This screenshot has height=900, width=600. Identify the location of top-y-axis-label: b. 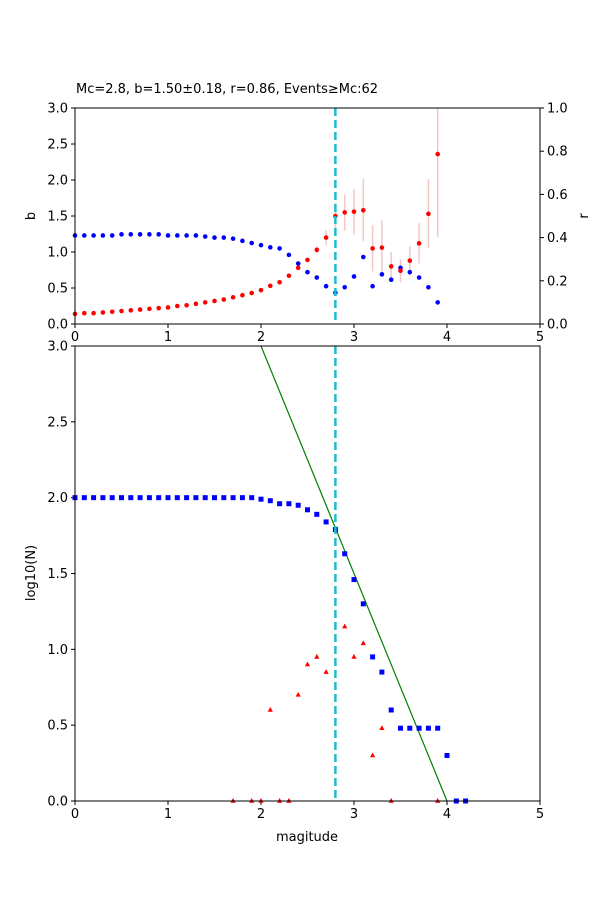
(31, 216).